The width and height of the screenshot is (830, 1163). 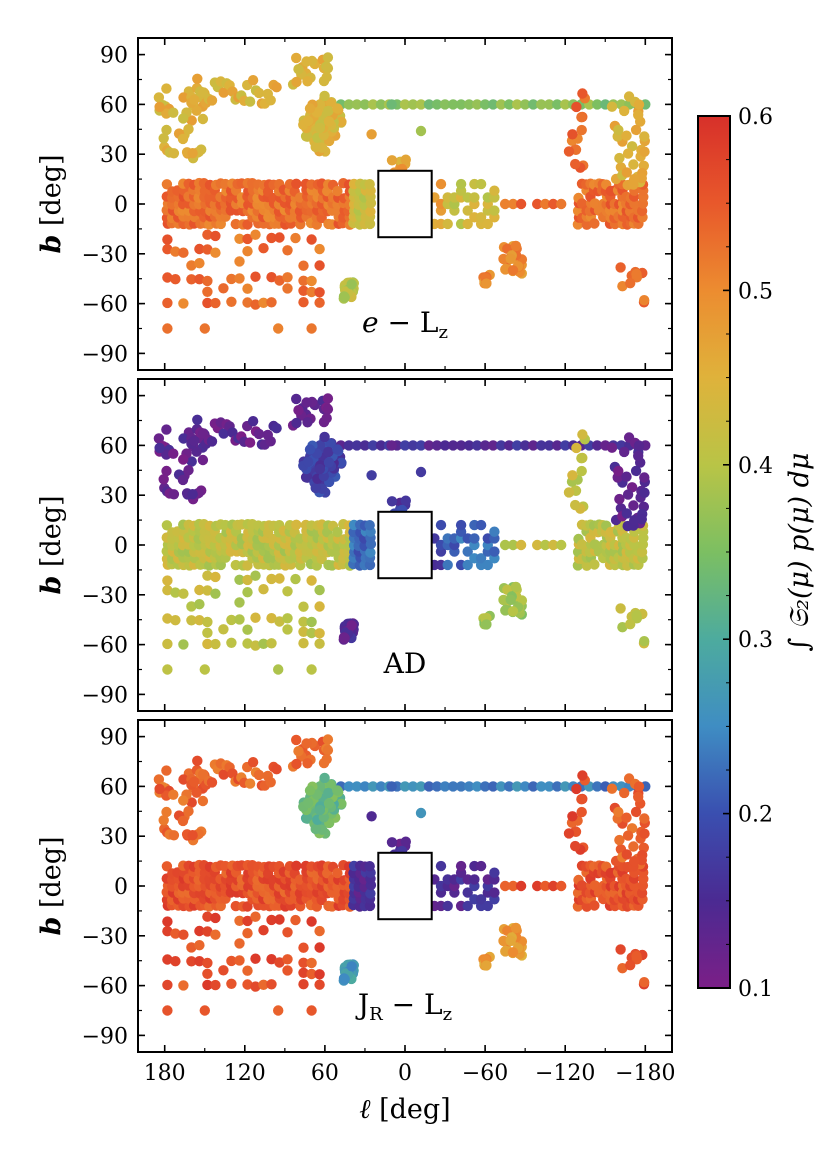 I want to click on y-tick-label: 60, so click(x=114, y=446).